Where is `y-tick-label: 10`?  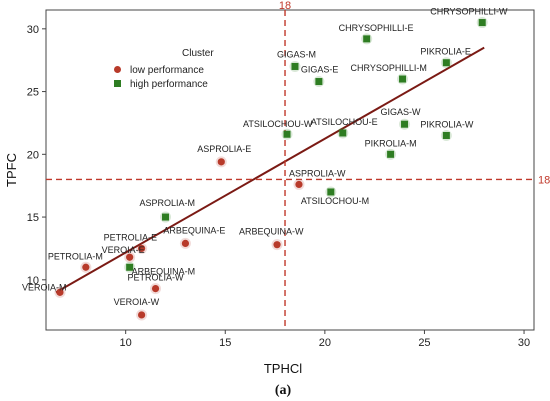
y-tick-label: 10 is located at coordinates (33, 281).